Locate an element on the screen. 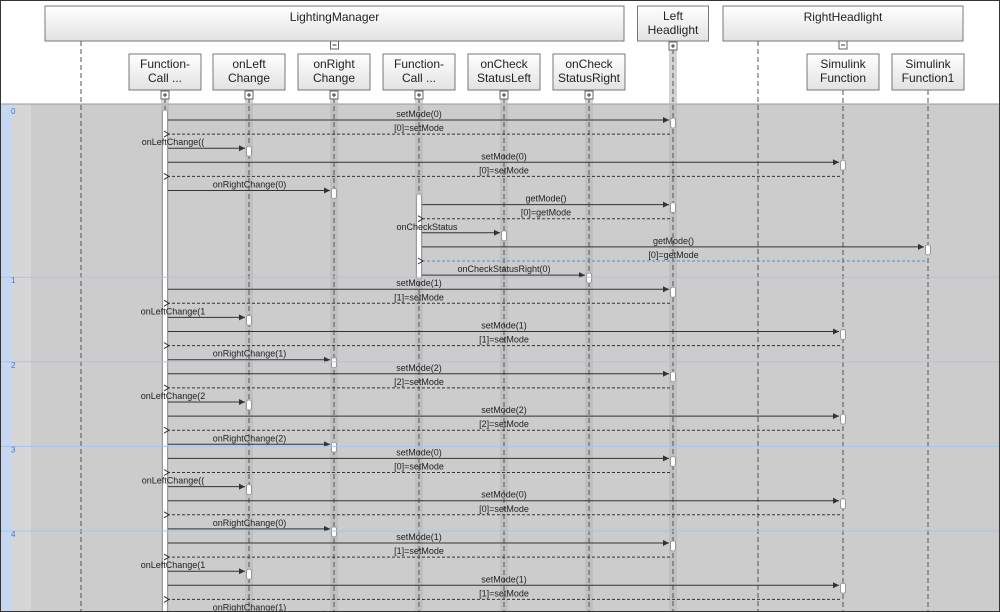  lifeline-header-ocsr is located at coordinates (589, 72).